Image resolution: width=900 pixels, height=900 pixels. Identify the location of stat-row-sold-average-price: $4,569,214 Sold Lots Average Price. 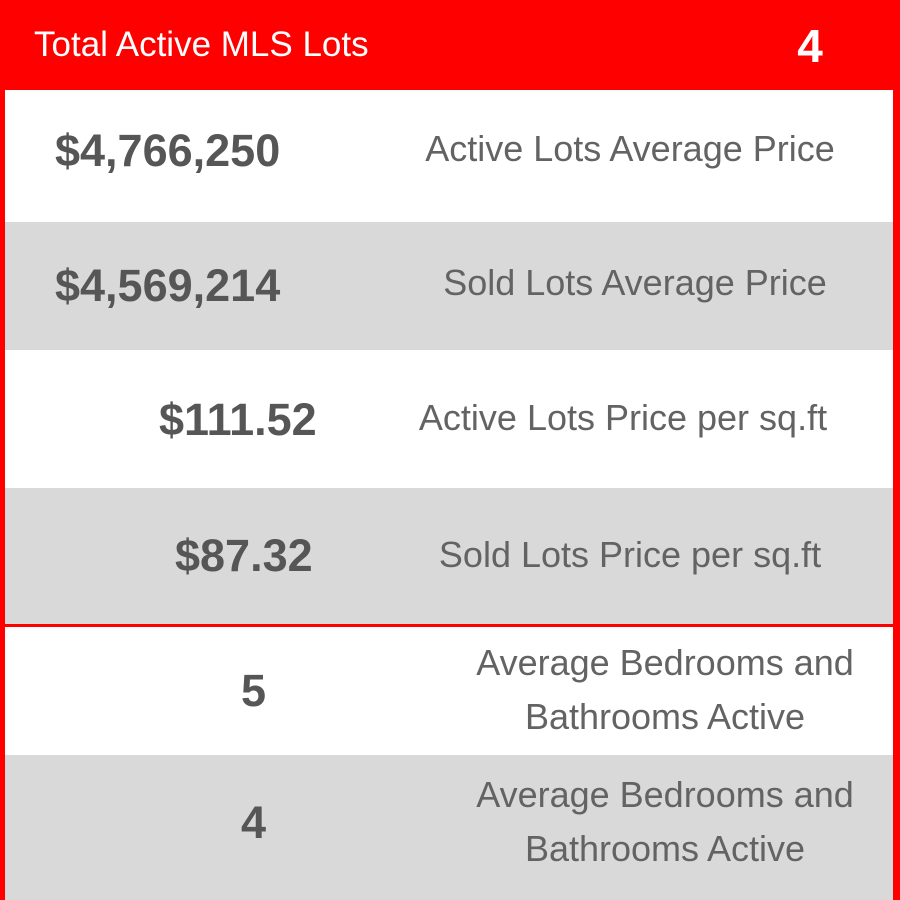
(449, 286).